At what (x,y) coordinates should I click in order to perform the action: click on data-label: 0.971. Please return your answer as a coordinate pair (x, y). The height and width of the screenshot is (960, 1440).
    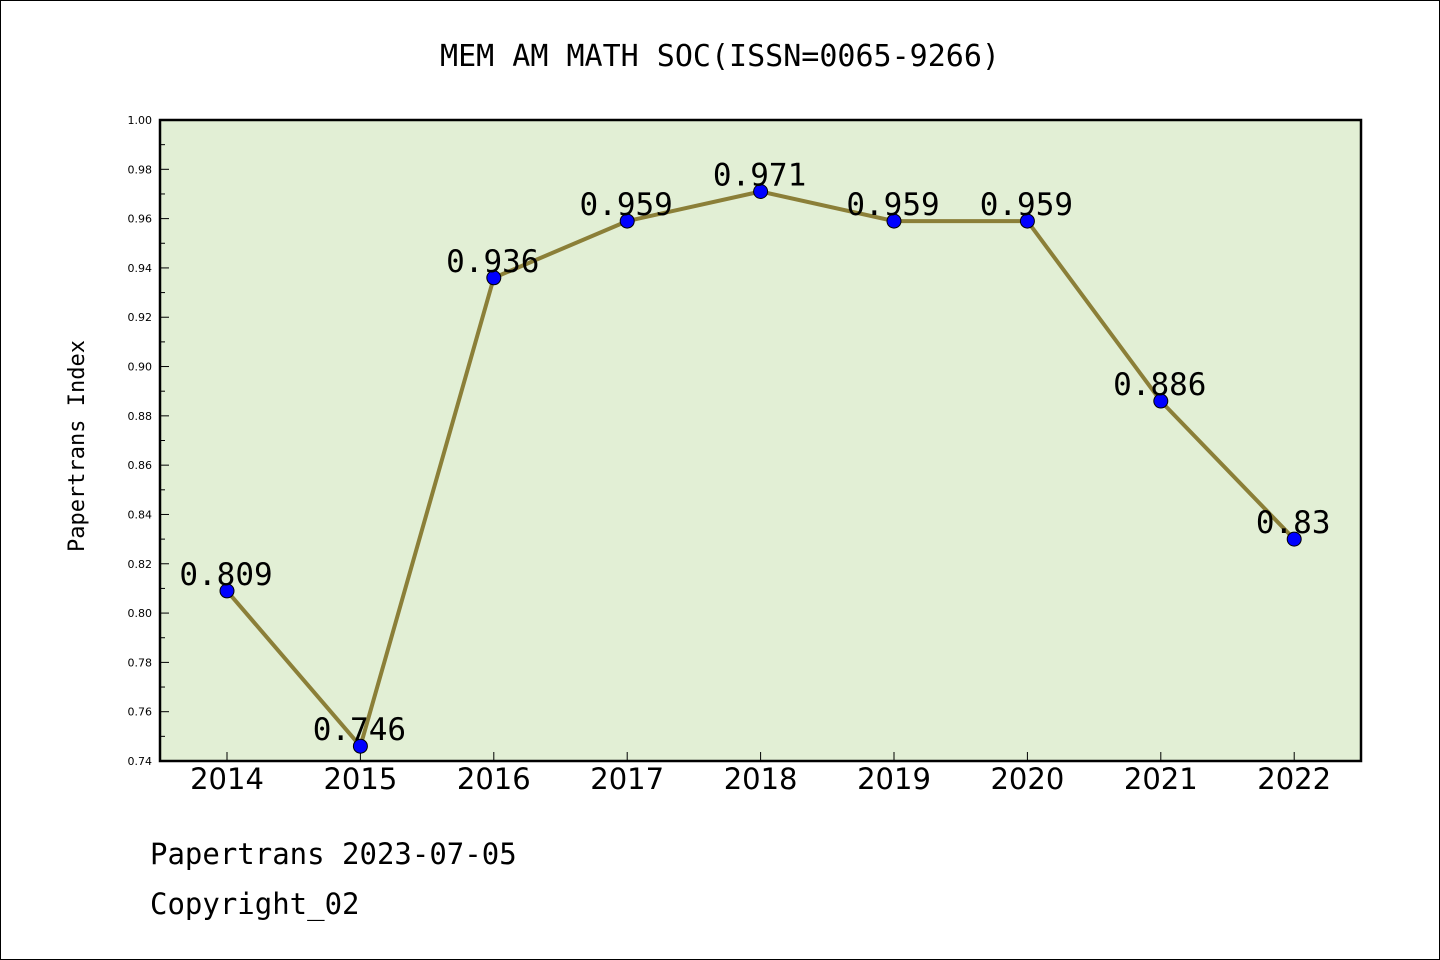
    Looking at the image, I should click on (759, 175).